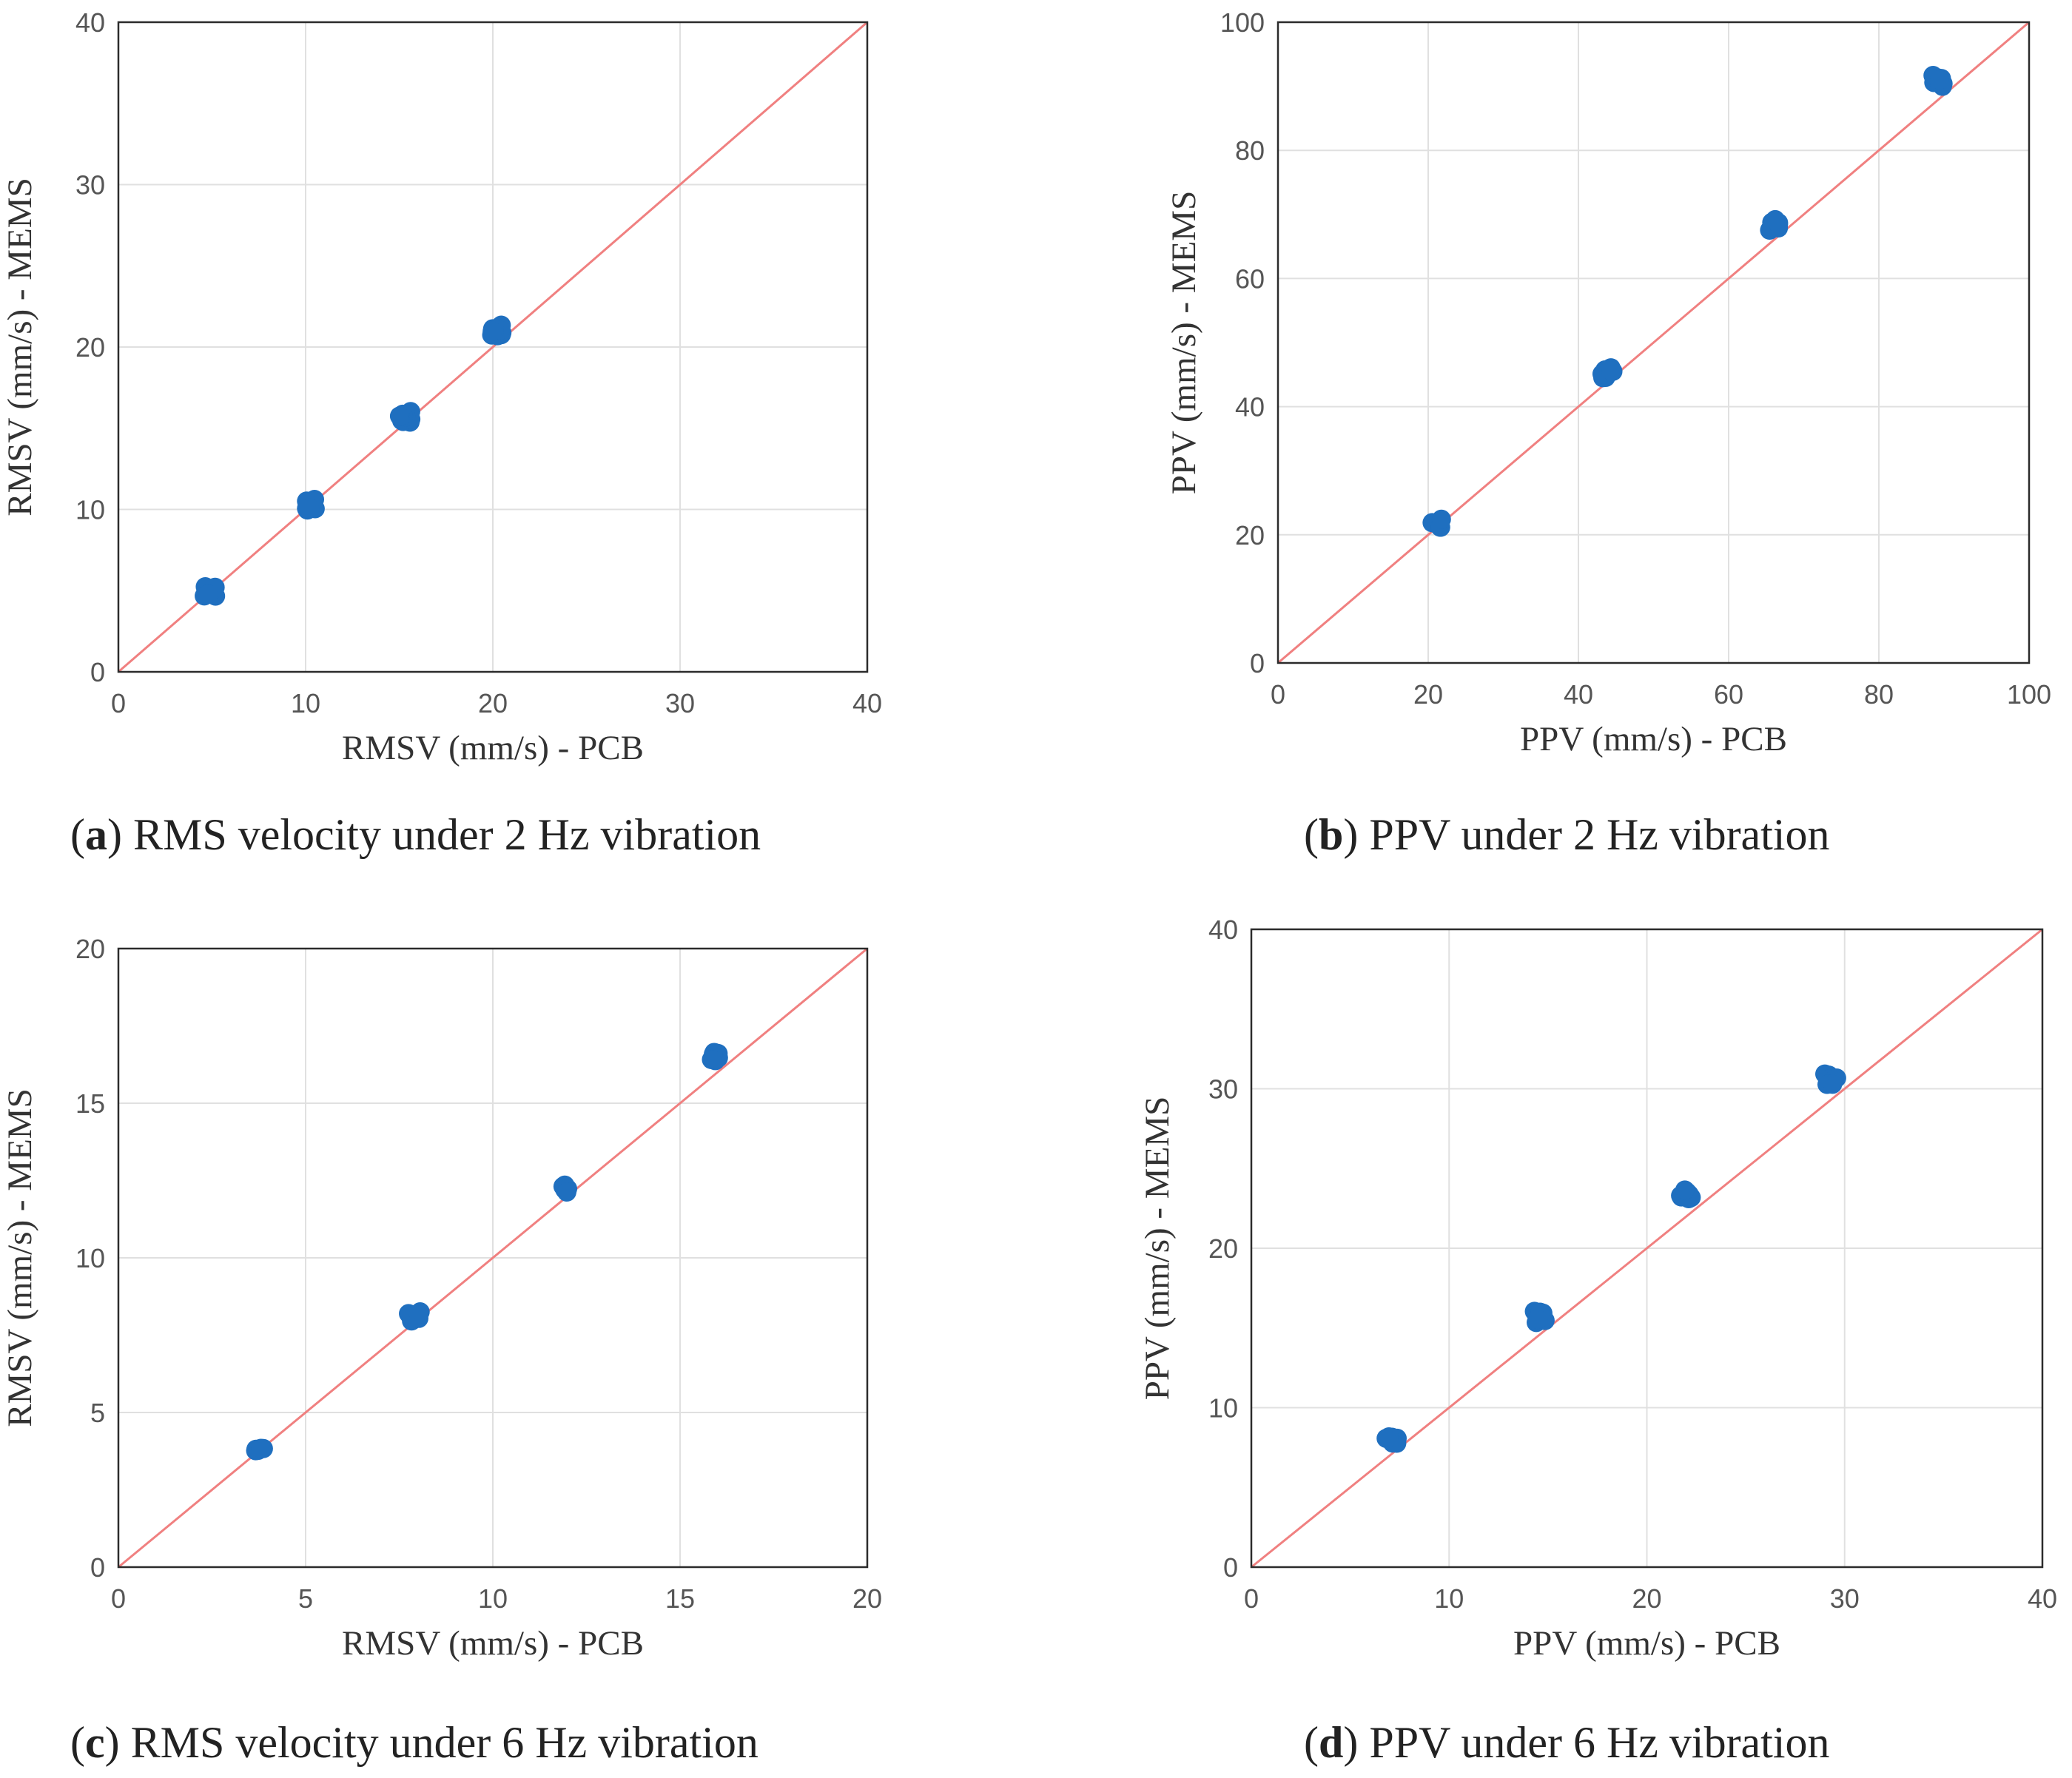 This screenshot has height=1778, width=2072. I want to click on y-tick-label: 30, so click(90, 185).